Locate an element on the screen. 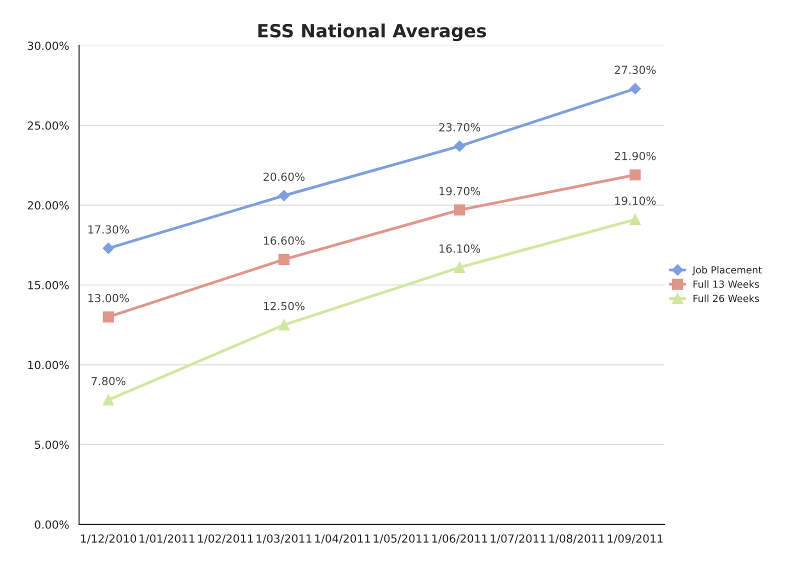 This screenshot has width=791, height=570. data-label: 21.90% is located at coordinates (635, 156).